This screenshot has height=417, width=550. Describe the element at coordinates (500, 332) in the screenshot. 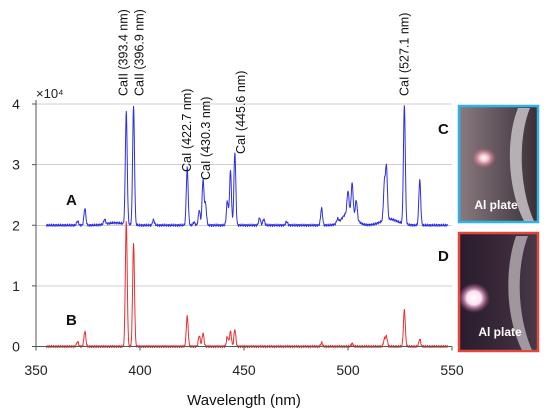

I see `photo-d-caption: Al plate` at that location.